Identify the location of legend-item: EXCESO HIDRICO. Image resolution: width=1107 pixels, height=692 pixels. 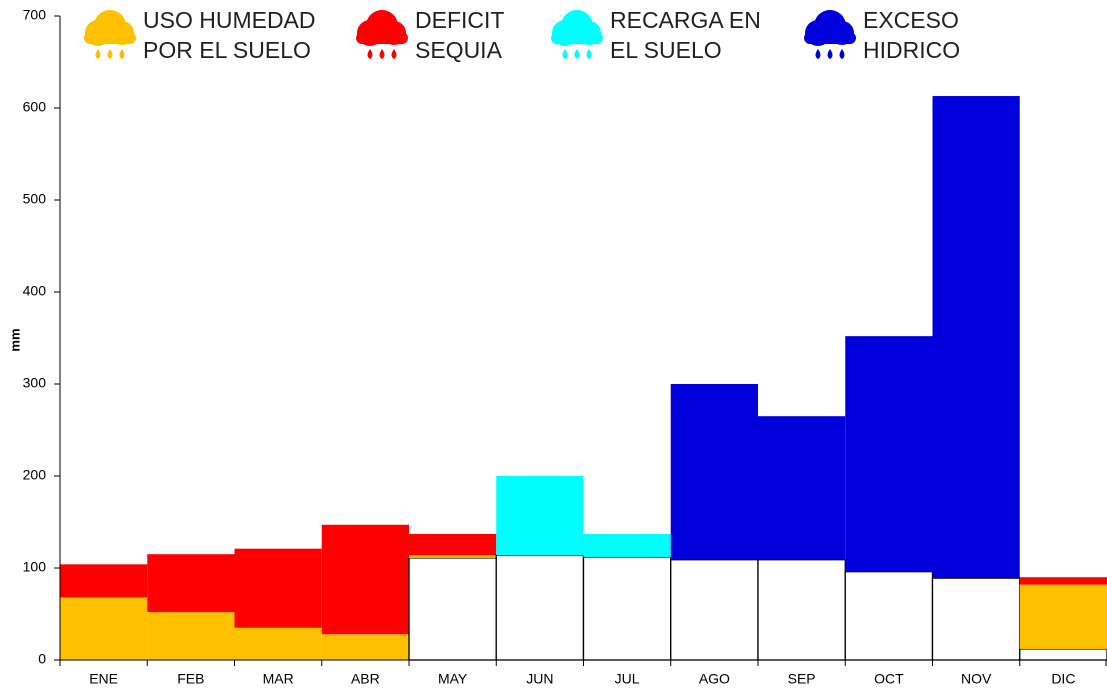
(882, 35).